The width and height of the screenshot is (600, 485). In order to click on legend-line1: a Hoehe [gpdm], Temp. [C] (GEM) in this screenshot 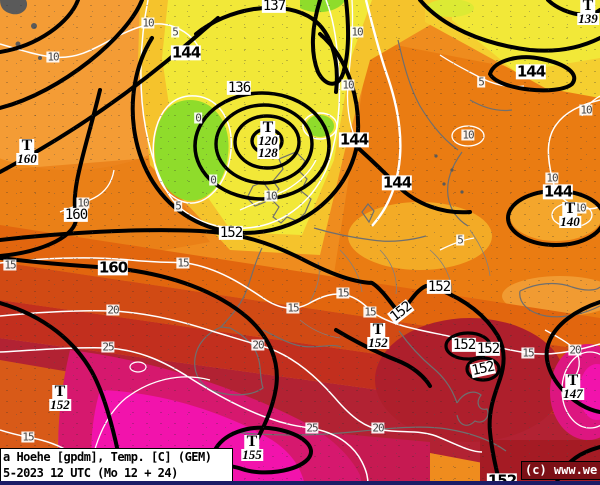, I will do `click(107, 457)`.